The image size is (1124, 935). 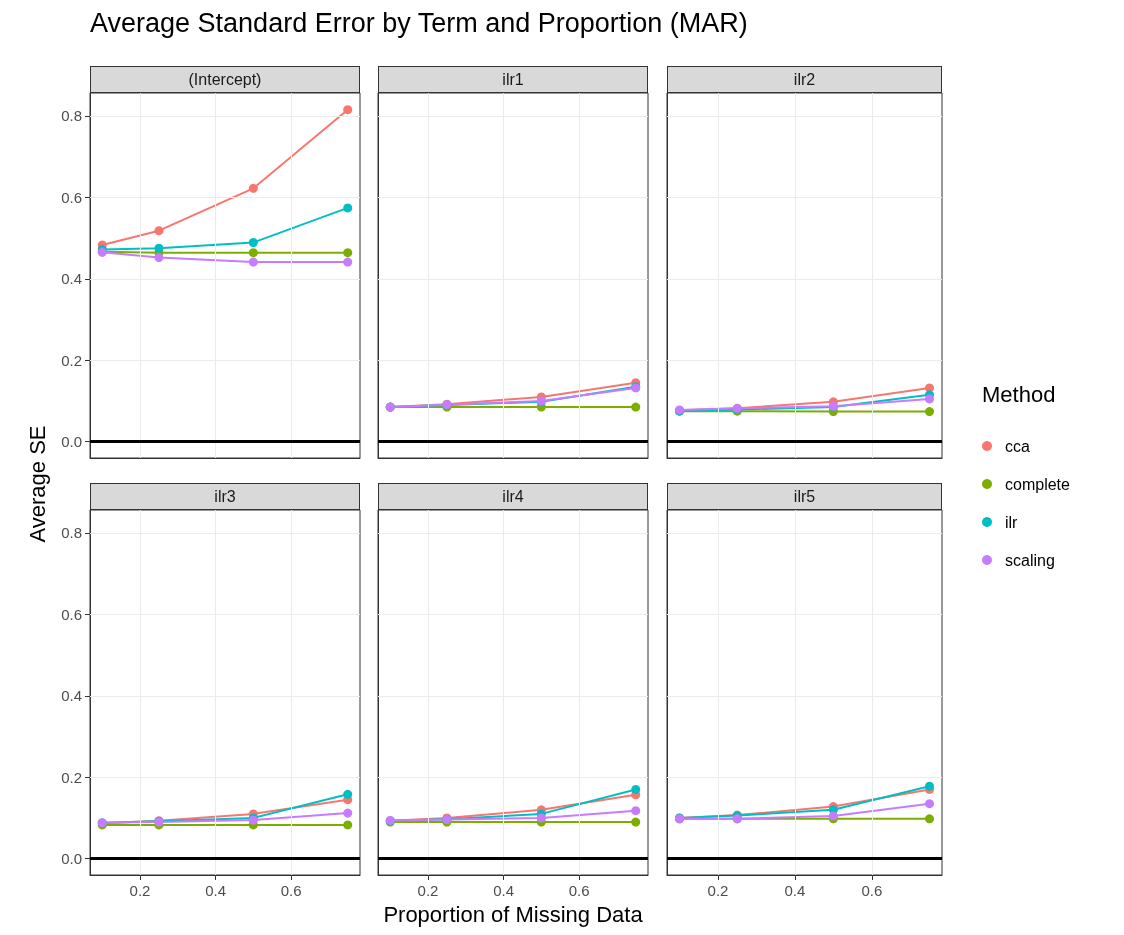 I want to click on chart-subtitle: ilr5, so click(x=804, y=496).